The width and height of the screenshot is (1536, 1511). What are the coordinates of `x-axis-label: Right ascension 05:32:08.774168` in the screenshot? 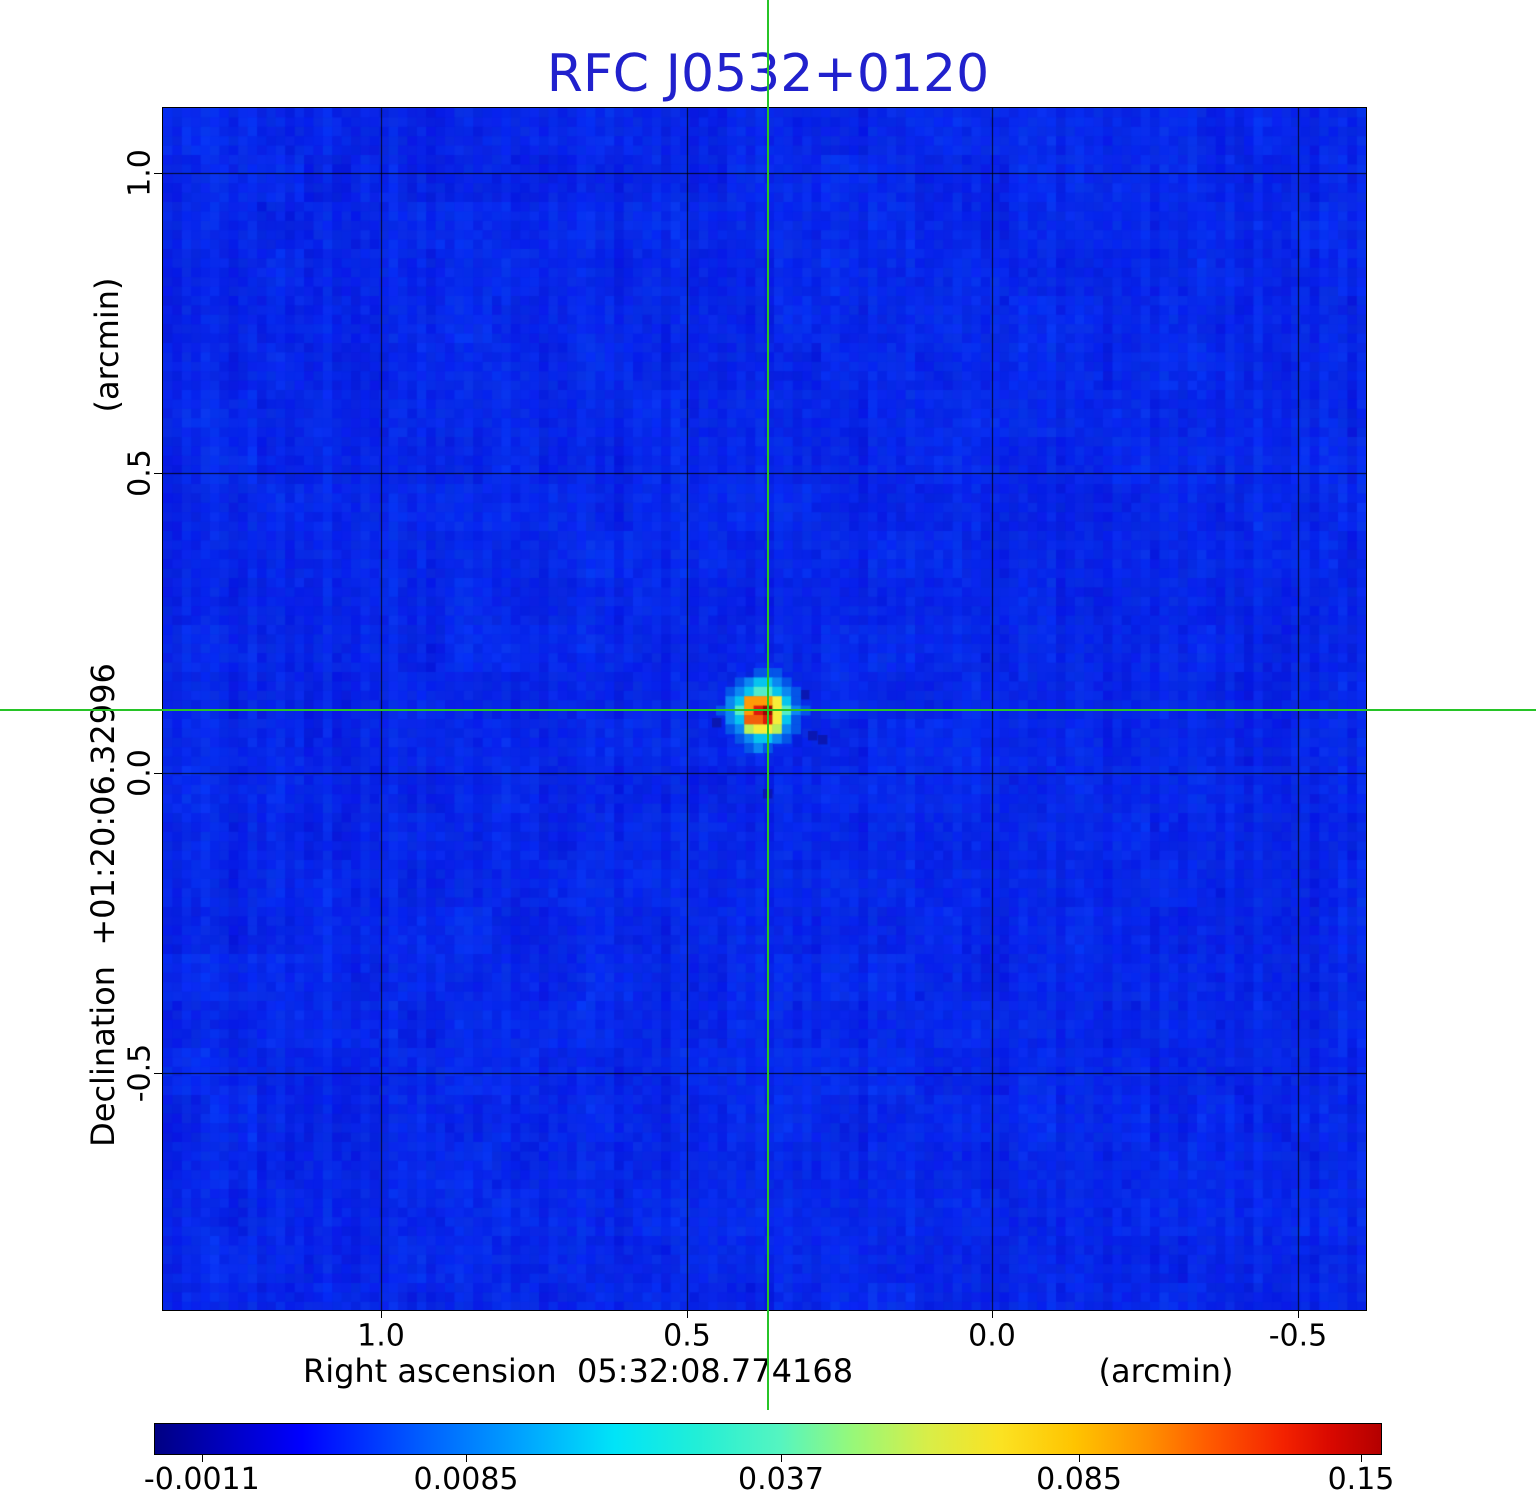 It's located at (578, 1371).